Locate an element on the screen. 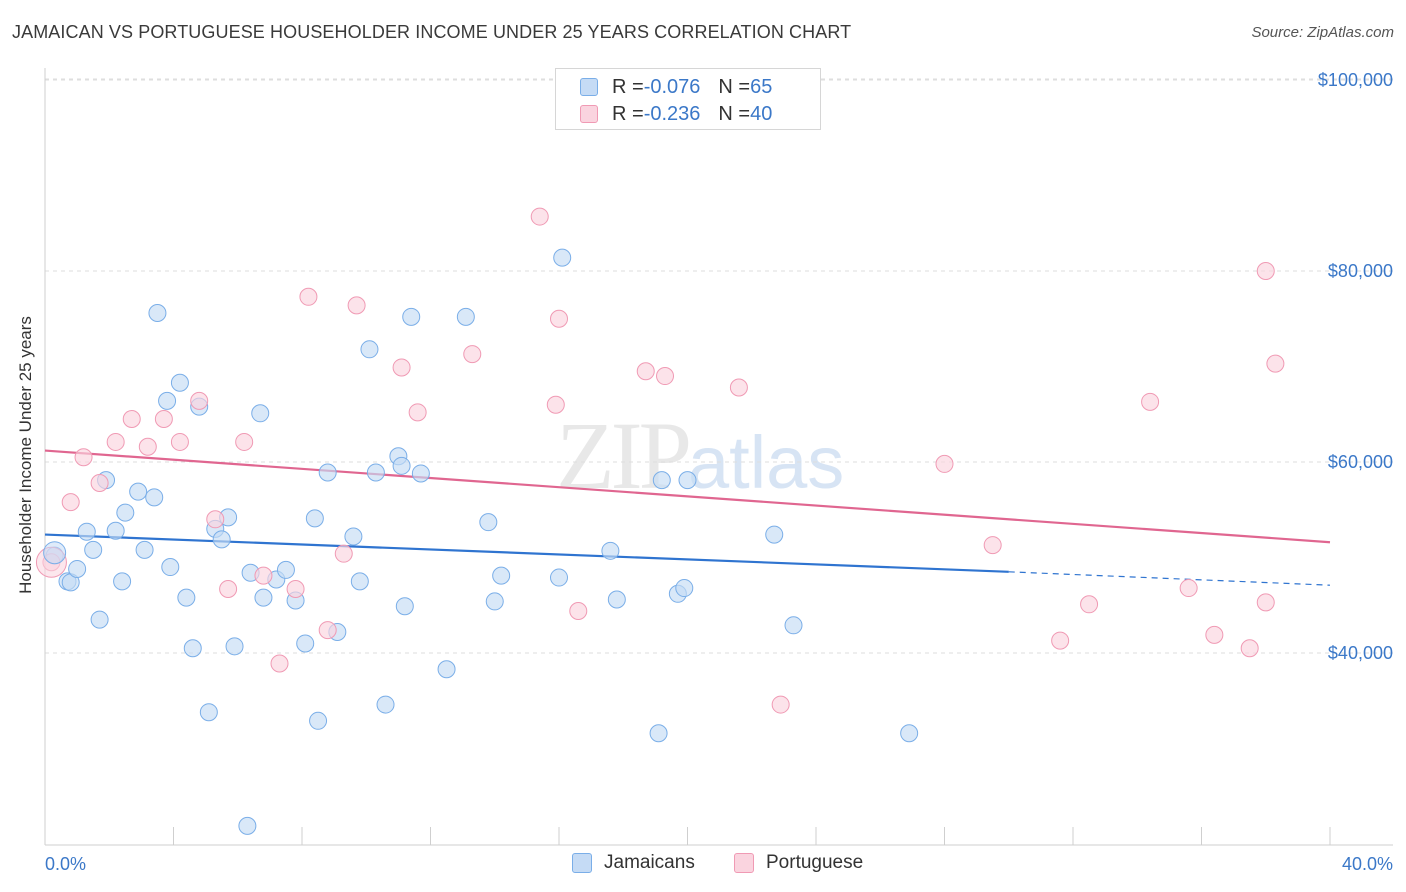 The image size is (1406, 892). series-label-jamaicans: Jamaicans is located at coordinates (649, 862).